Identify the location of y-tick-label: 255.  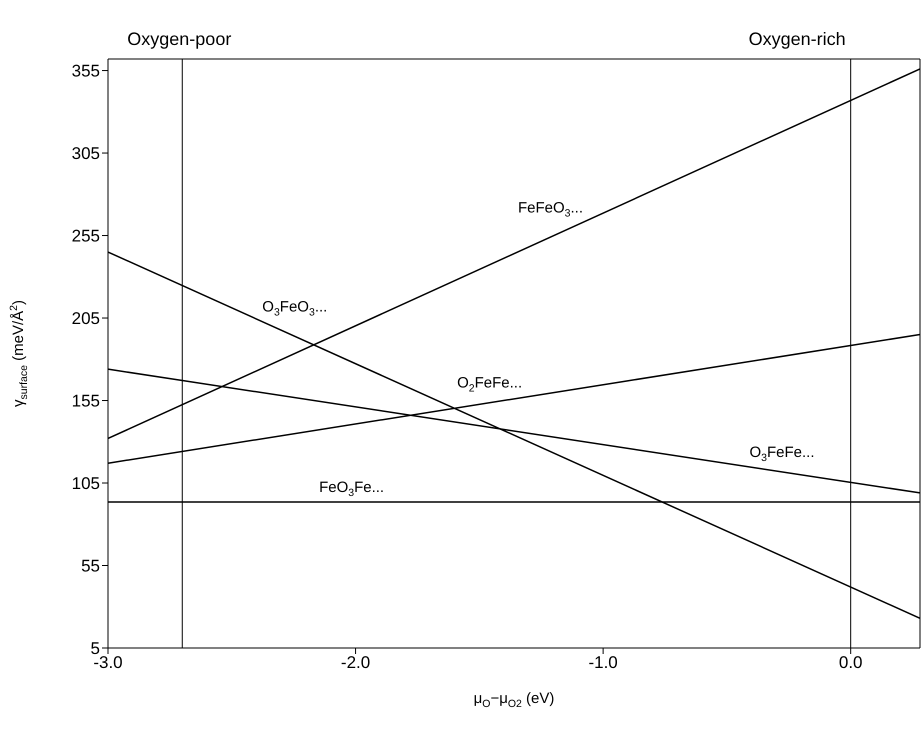
(86, 236).